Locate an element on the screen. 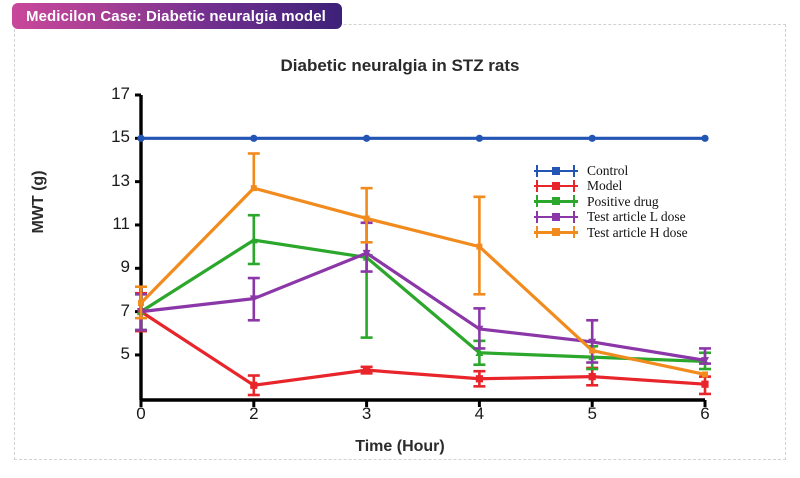 The image size is (800, 478). x-tick-label: 6 is located at coordinates (705, 413).